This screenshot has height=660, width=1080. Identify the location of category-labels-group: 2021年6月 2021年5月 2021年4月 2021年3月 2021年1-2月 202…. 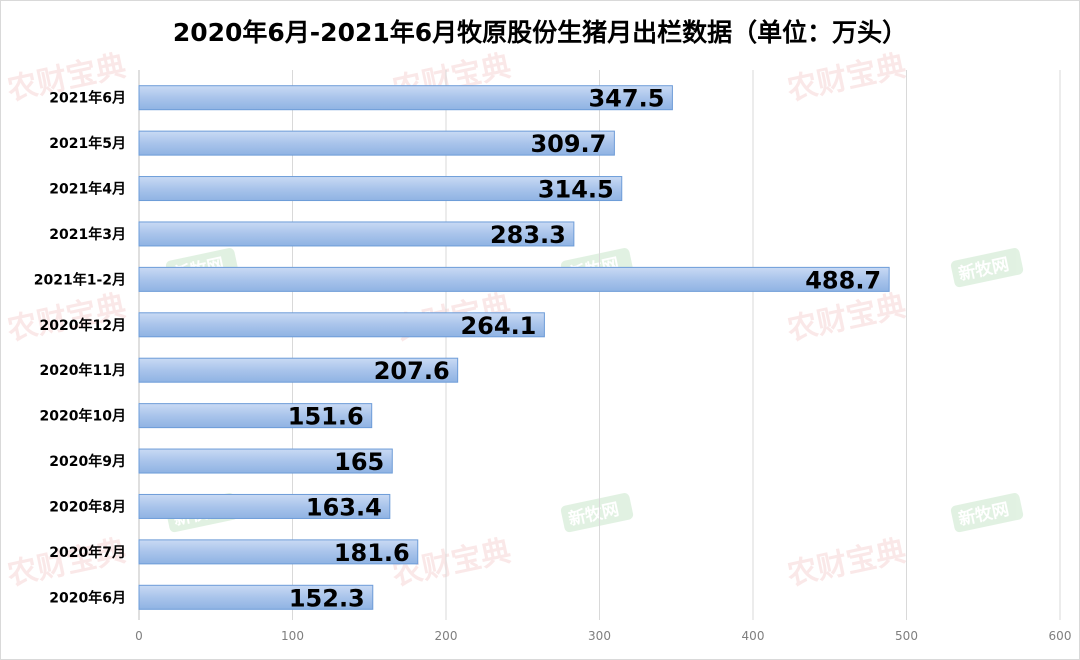
(80, 348).